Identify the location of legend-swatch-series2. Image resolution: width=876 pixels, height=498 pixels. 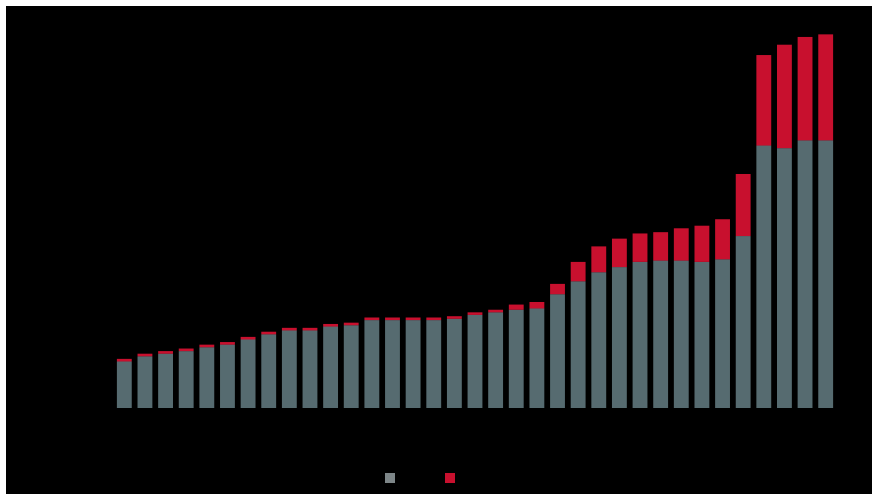
(450, 478).